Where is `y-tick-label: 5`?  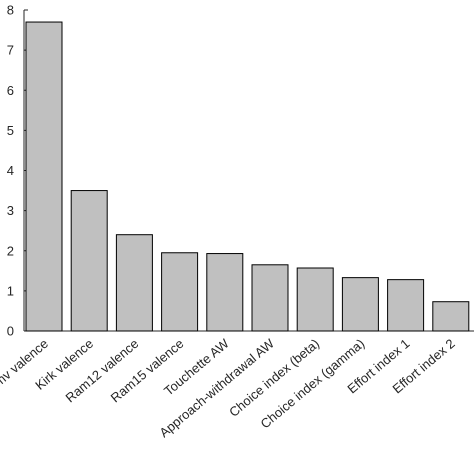 y-tick-label: 5 is located at coordinates (10, 130).